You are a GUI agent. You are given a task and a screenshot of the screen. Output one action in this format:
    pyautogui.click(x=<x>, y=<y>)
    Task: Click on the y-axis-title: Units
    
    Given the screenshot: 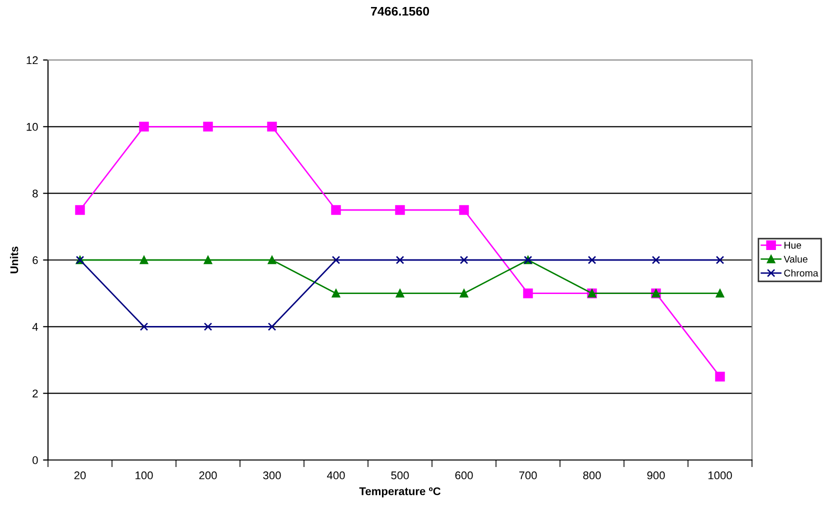 What is the action you would take?
    pyautogui.click(x=14, y=260)
    